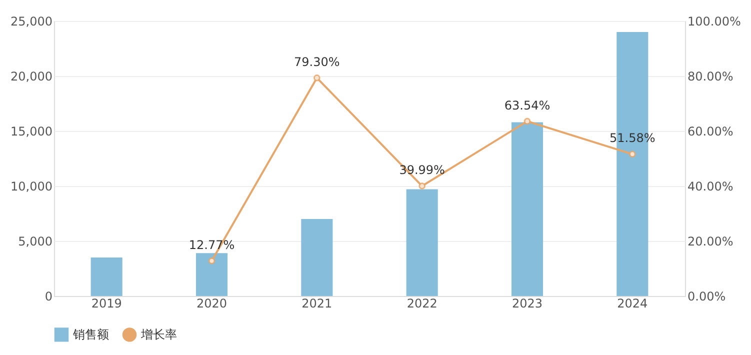  I want to click on x-tick-label: 2021, so click(317, 303).